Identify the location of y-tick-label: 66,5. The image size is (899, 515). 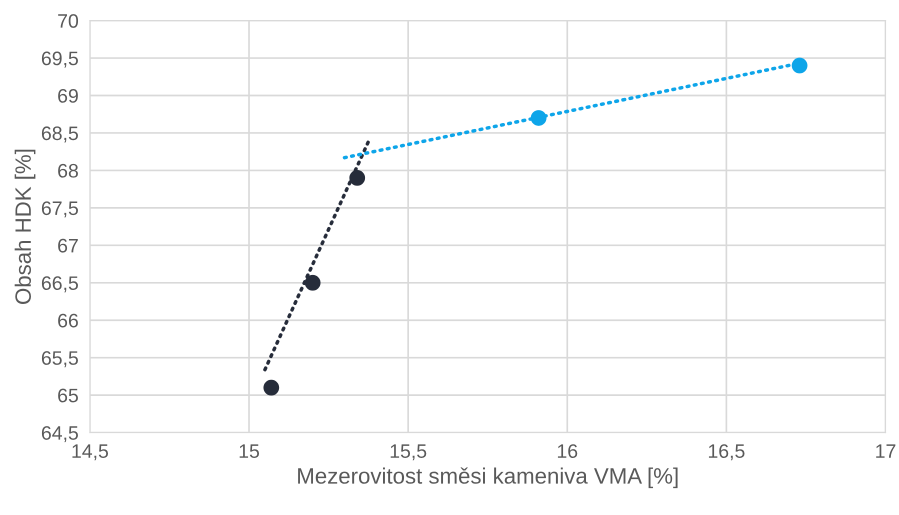
(60, 284).